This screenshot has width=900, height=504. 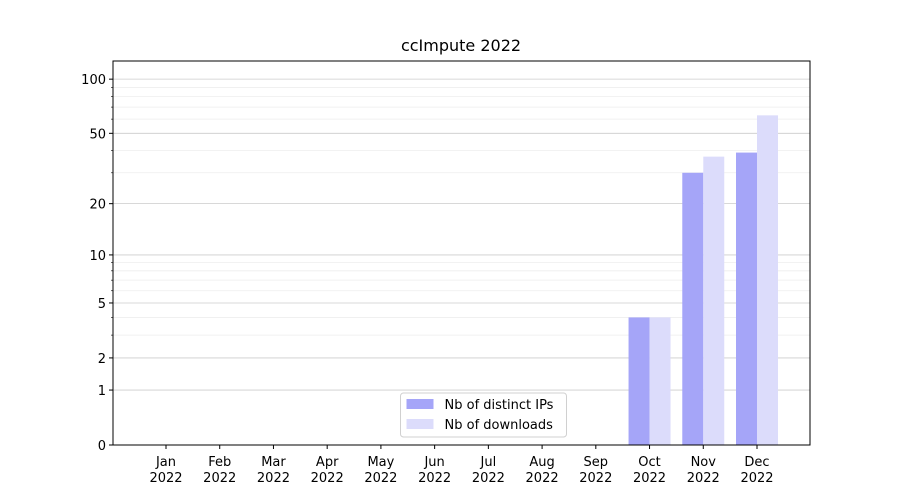 What do you see at coordinates (102, 359) in the screenshot?
I see `y-tick-label: 2` at bounding box center [102, 359].